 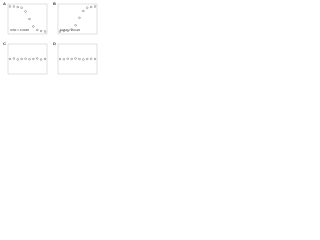 I want to click on annotation: EC50 = 0.0120, so click(x=70, y=30).